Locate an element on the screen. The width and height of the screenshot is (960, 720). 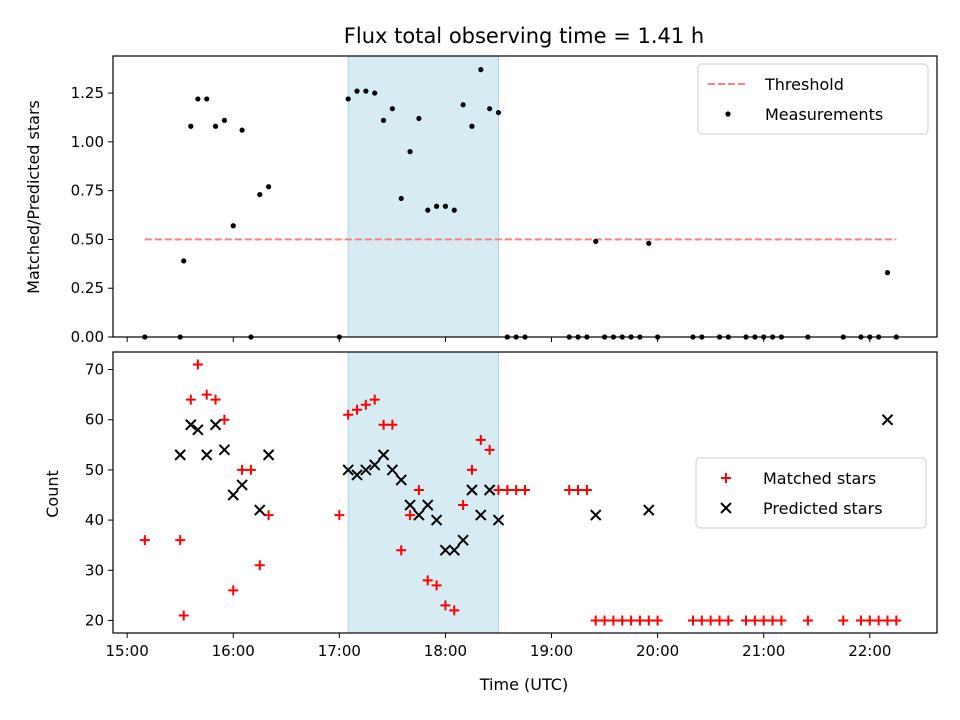
x-tick-label: 17:00 is located at coordinates (339, 651).